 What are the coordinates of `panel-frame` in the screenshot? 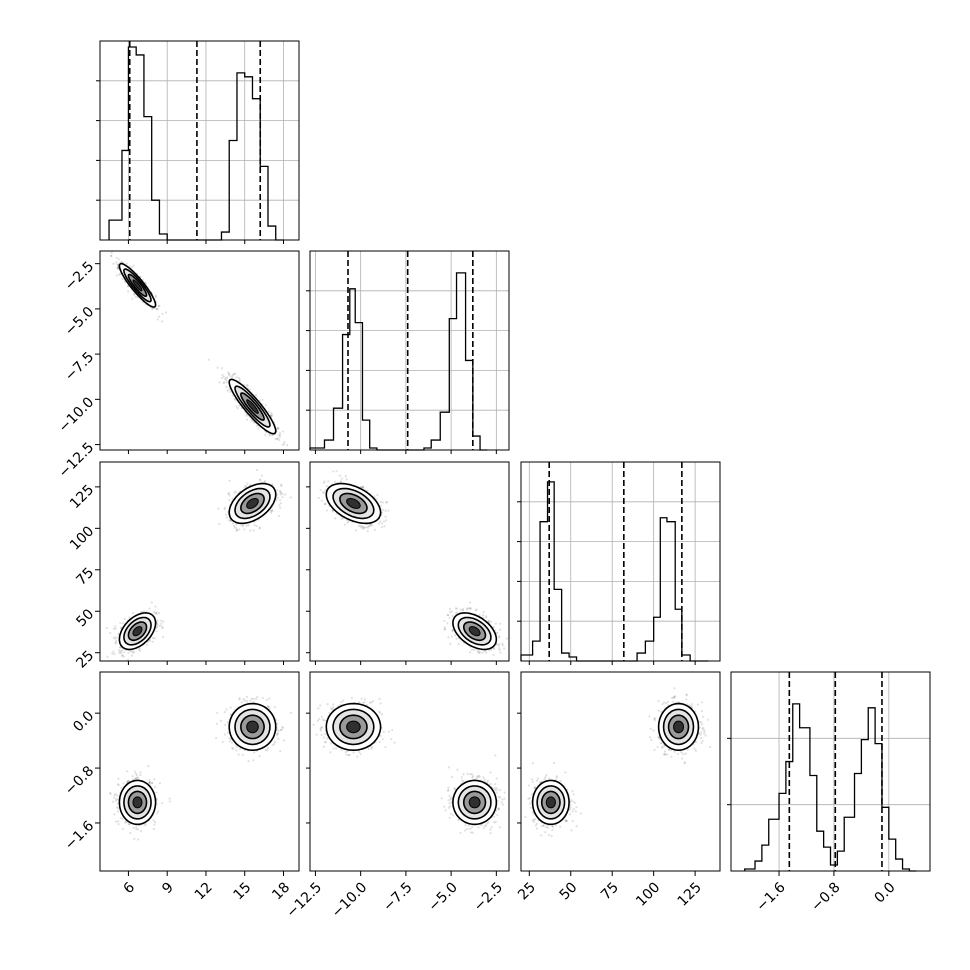 It's located at (409, 561).